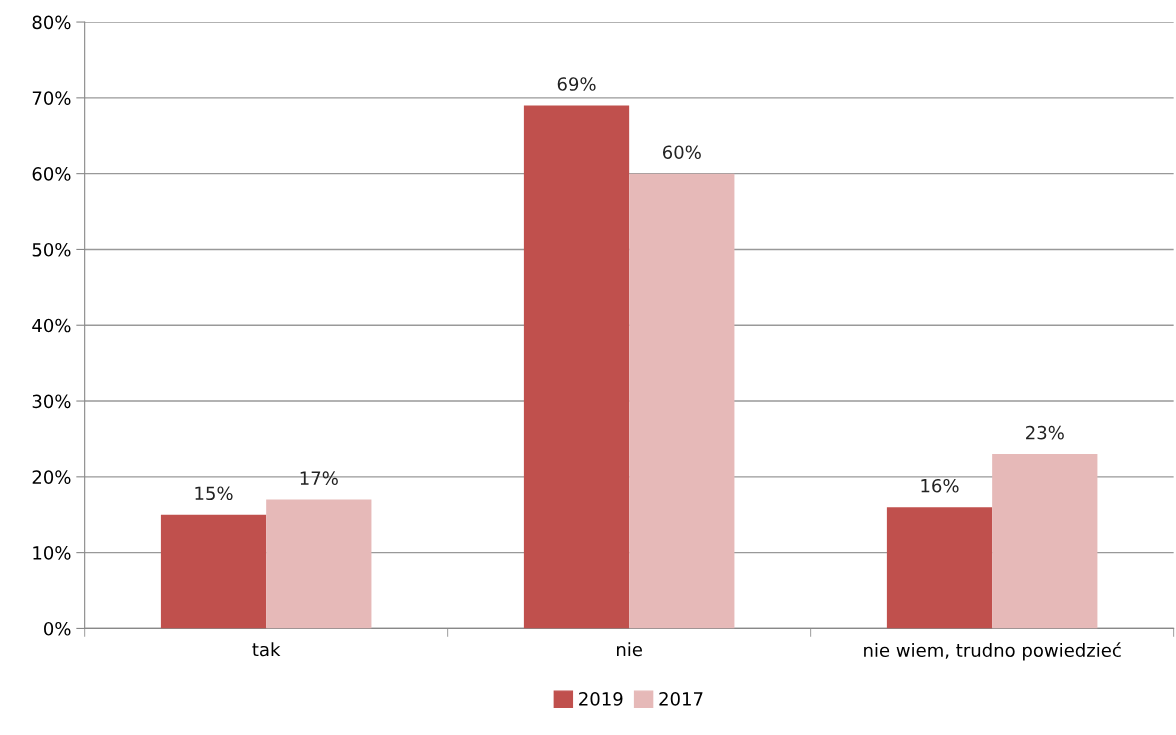 The image size is (1176, 735). What do you see at coordinates (51, 249) in the screenshot?
I see `y-tick-label: 50%` at bounding box center [51, 249].